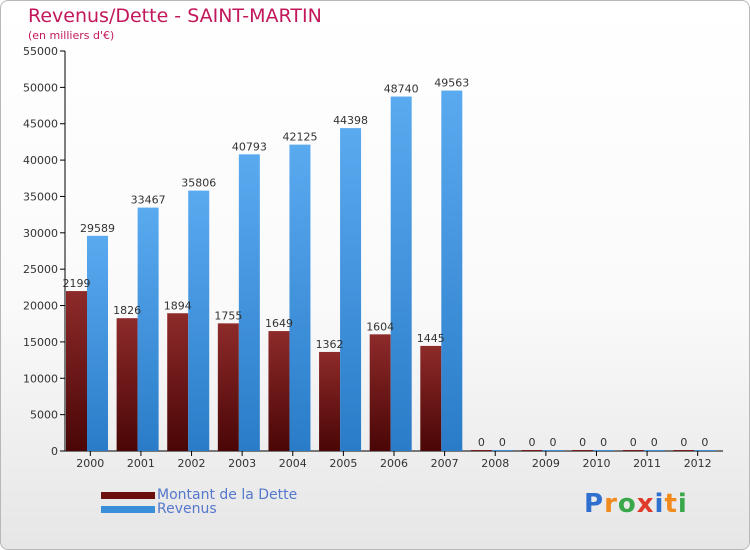 Image resolution: width=750 pixels, height=550 pixels. What do you see at coordinates (227, 495) in the screenshot?
I see `legend-label-dette: Montant de la Dette` at bounding box center [227, 495].